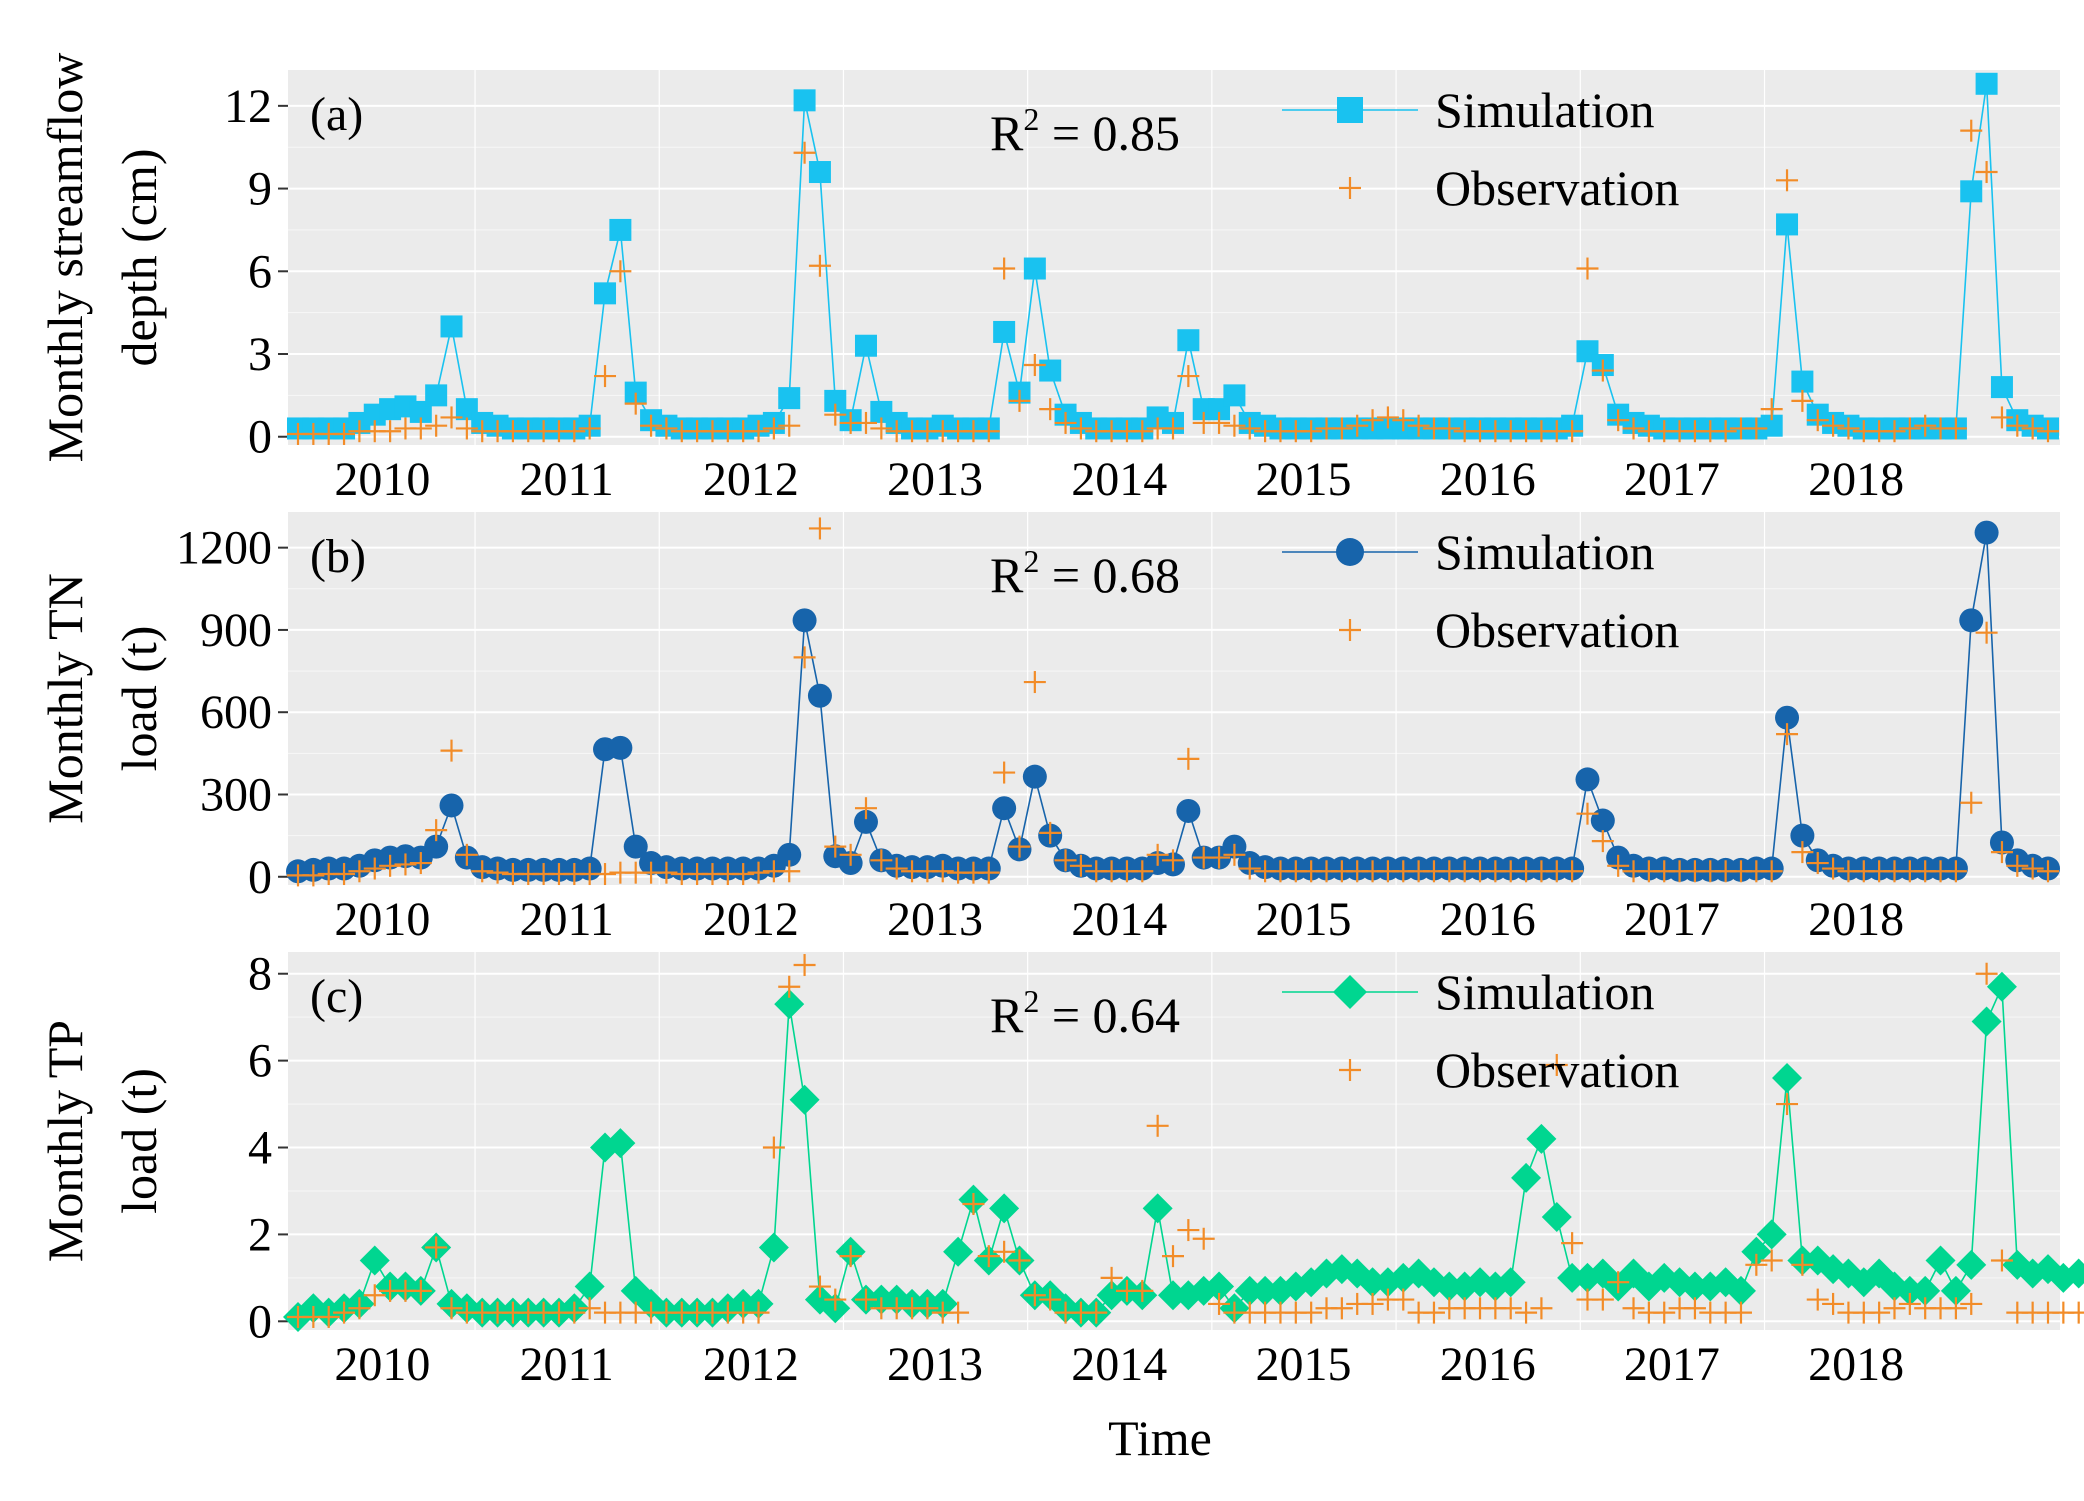  I want to click on y-tick-label: 4, so click(260, 1148).